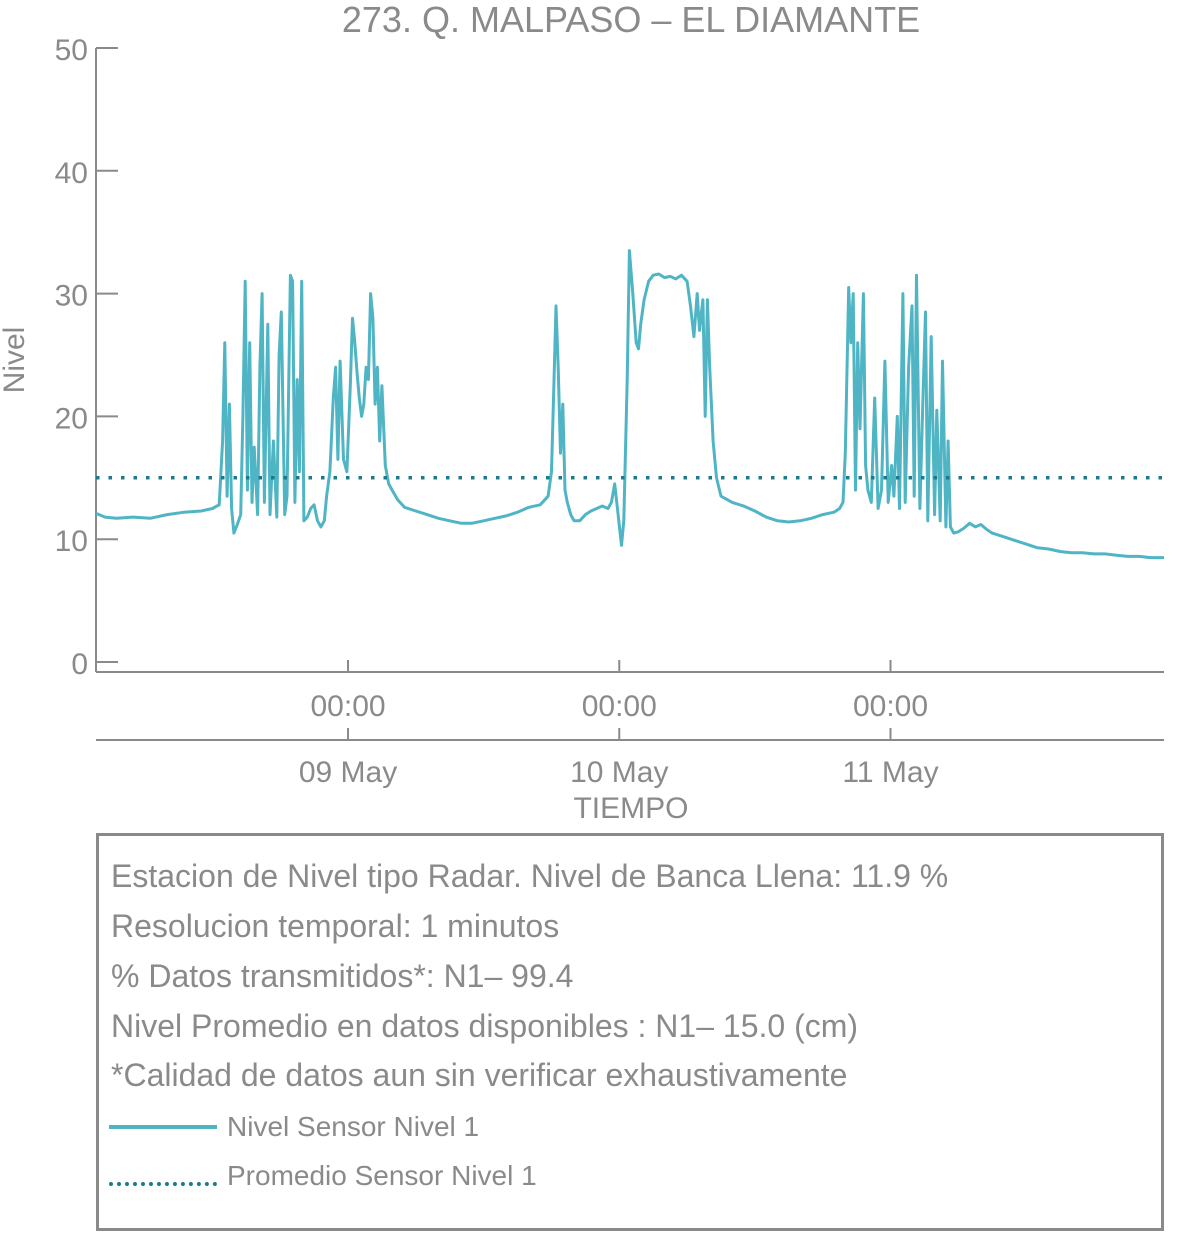  What do you see at coordinates (71, 541) in the screenshot?
I see `y-tick-label: 10` at bounding box center [71, 541].